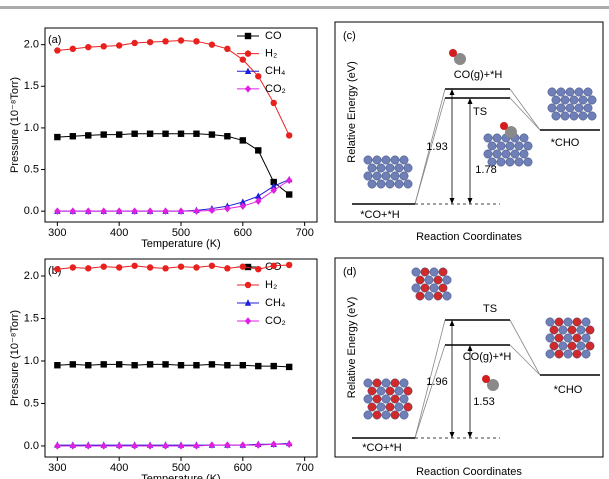  What do you see at coordinates (275, 321) in the screenshot?
I see `legend-label: CO₂` at bounding box center [275, 321].